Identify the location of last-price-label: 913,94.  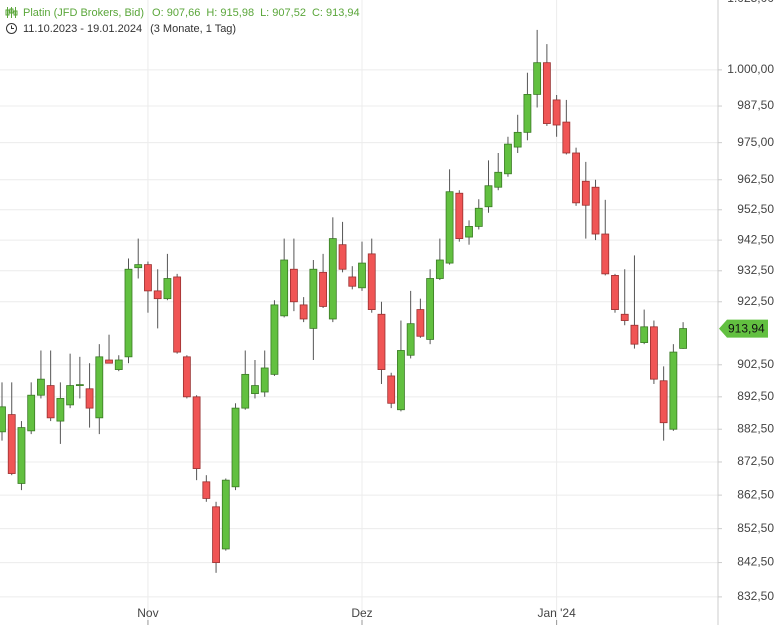
(746, 329).